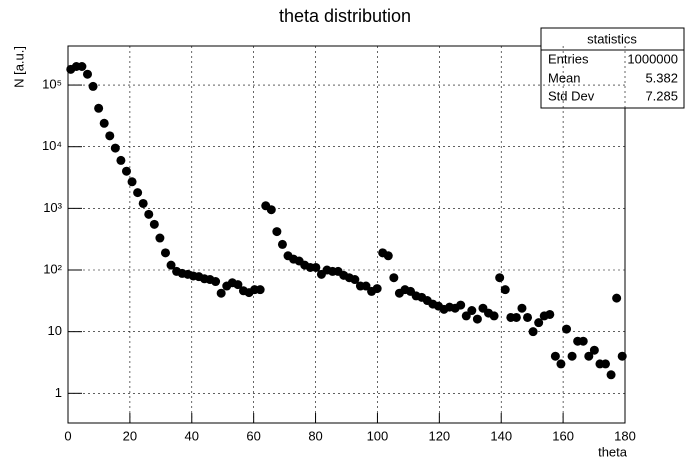 The height and width of the screenshot is (472, 696). What do you see at coordinates (625, 435) in the screenshot?
I see `x-tick-label: 180` at bounding box center [625, 435].